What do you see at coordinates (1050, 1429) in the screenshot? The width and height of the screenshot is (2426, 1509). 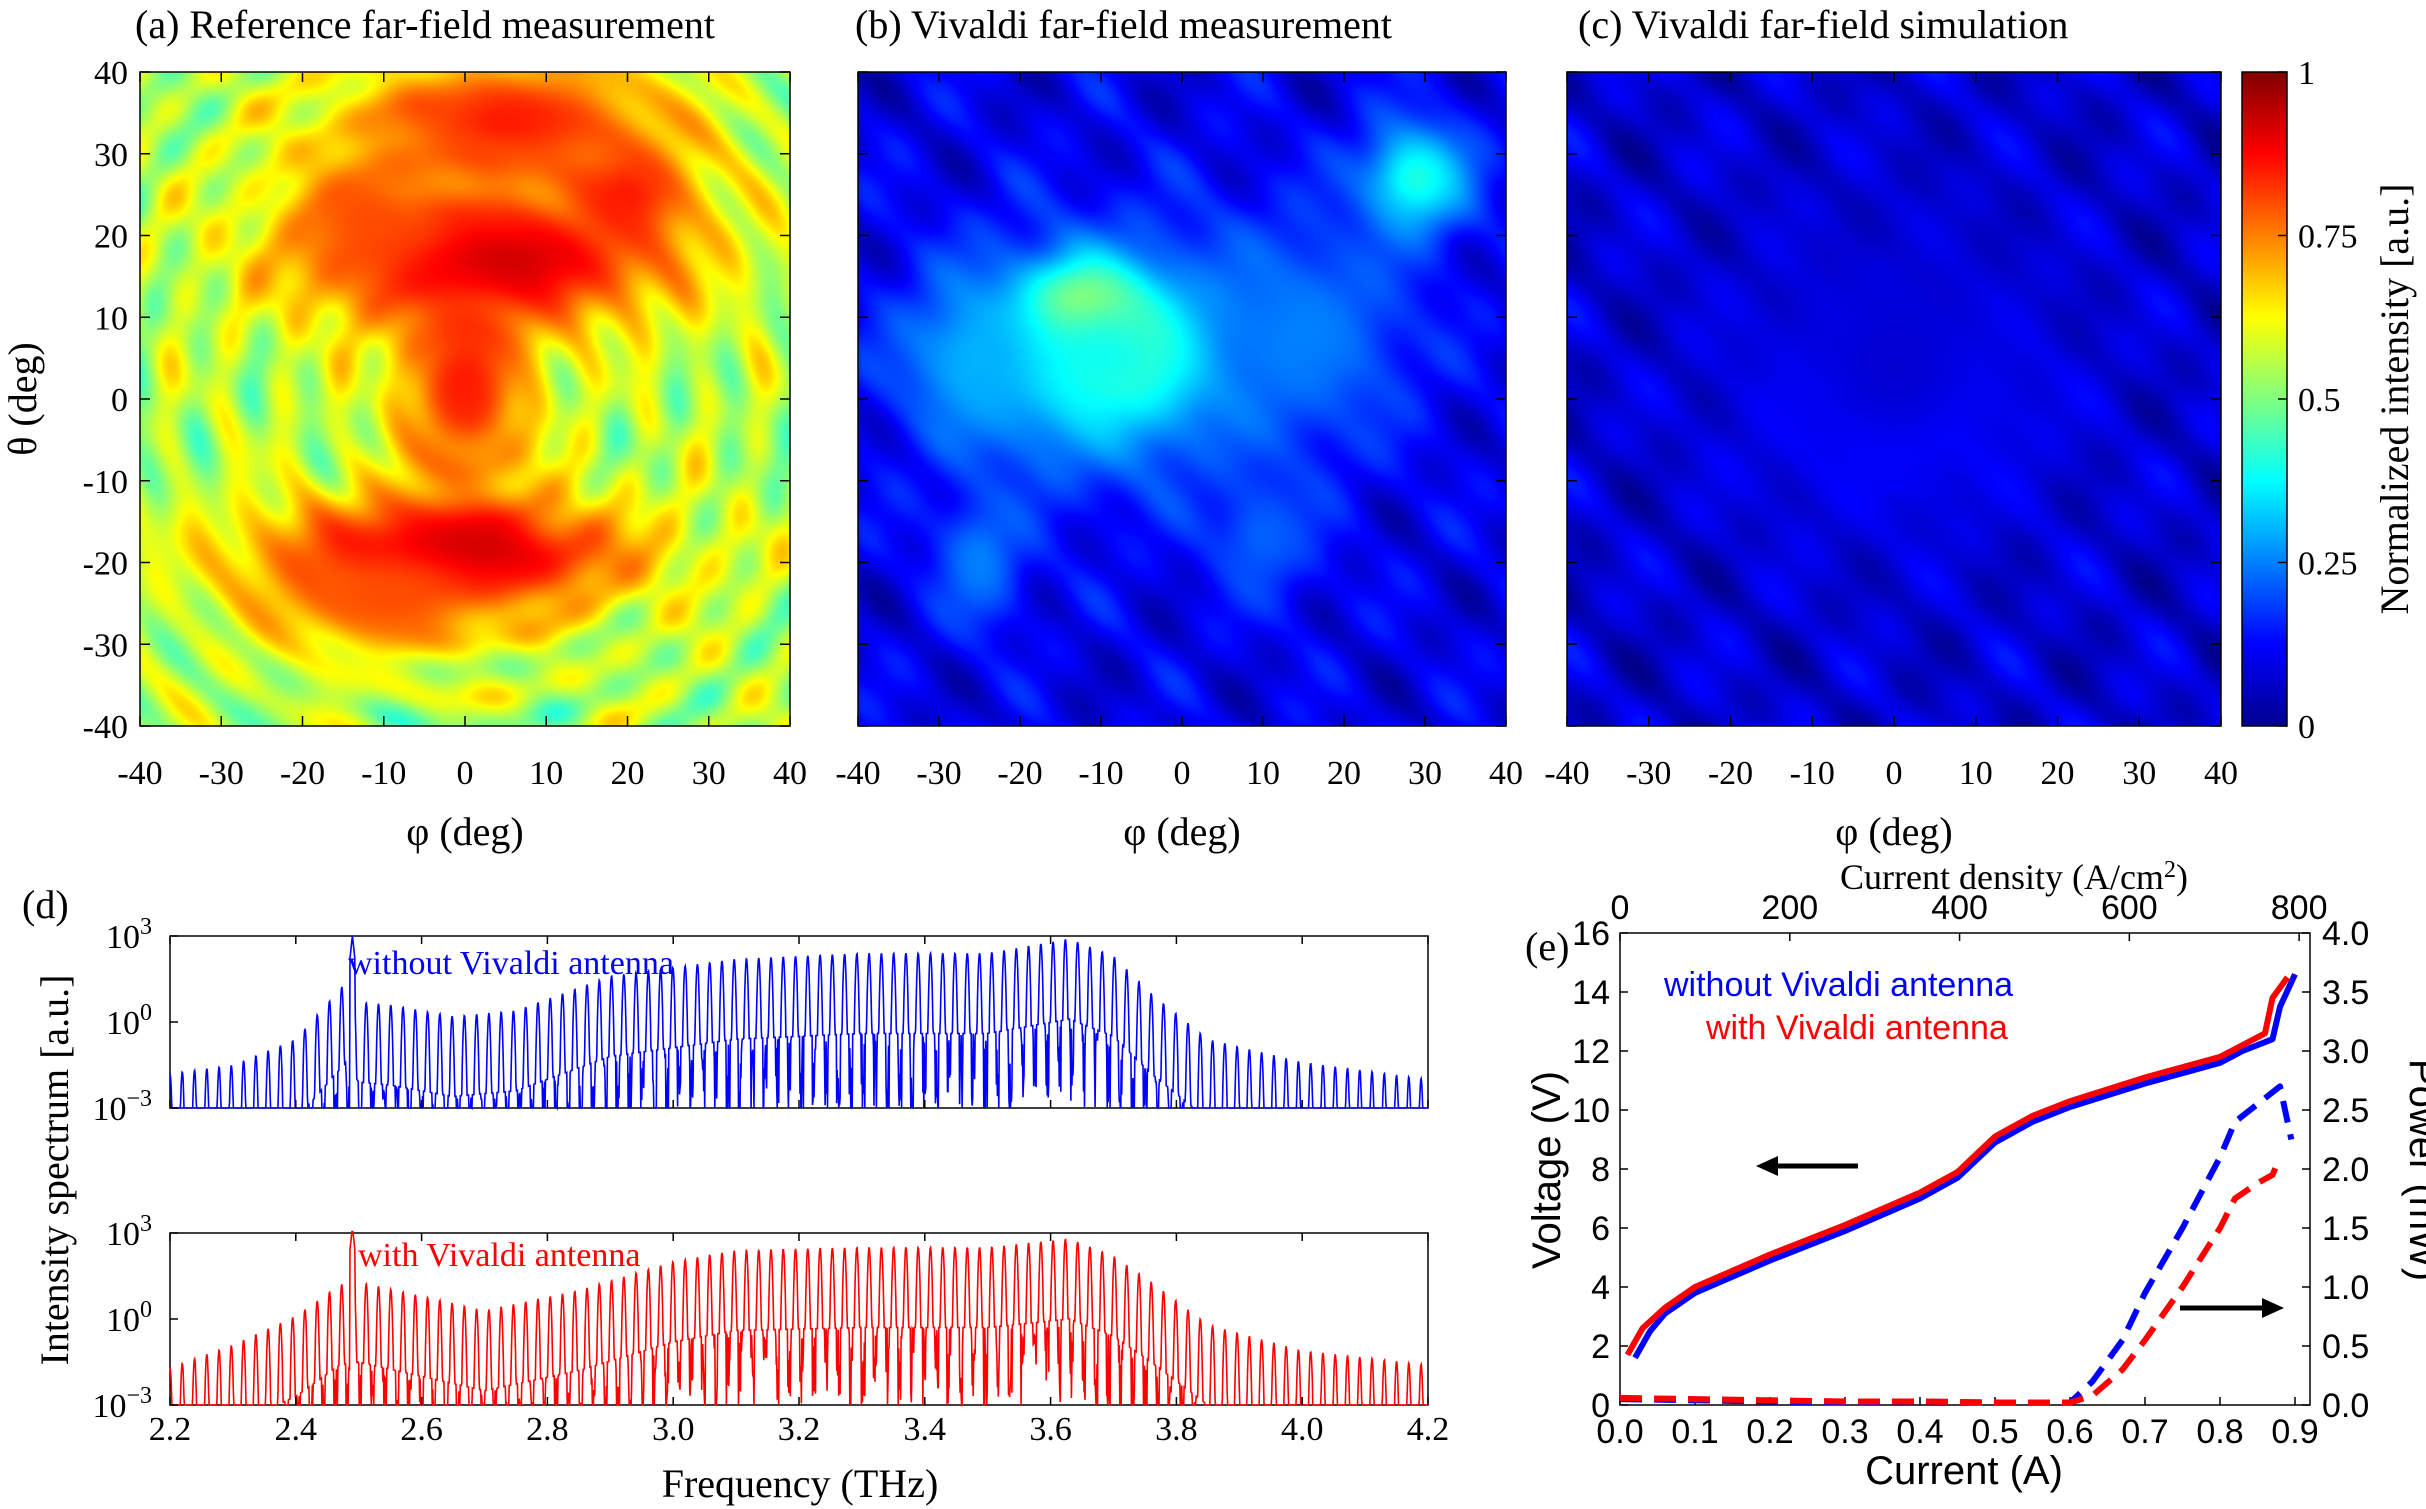 I see `x-tick-label: 3.6` at bounding box center [1050, 1429].